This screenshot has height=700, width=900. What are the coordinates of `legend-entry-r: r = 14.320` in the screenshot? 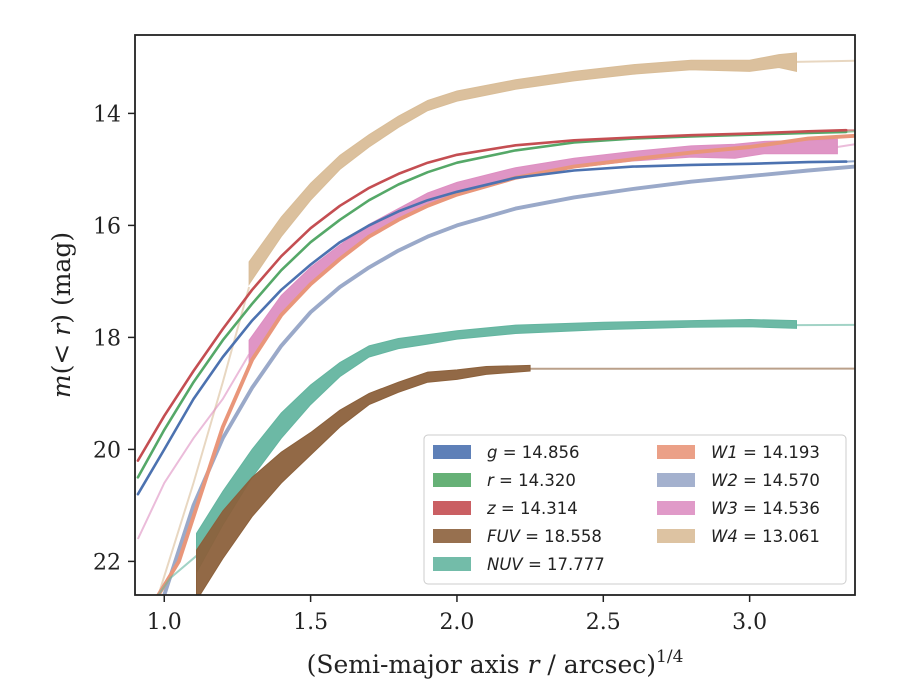 It's located at (504, 480).